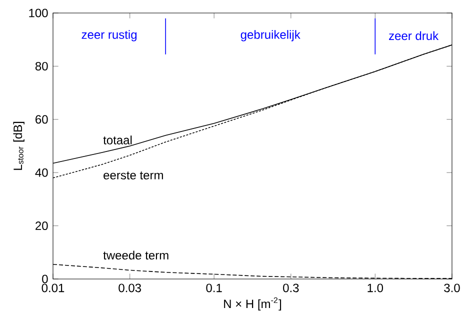 Image resolution: width=472 pixels, height=325 pixels. Describe the element at coordinates (270, 36) in the screenshot. I see `annotation: gebruikelijk` at that location.